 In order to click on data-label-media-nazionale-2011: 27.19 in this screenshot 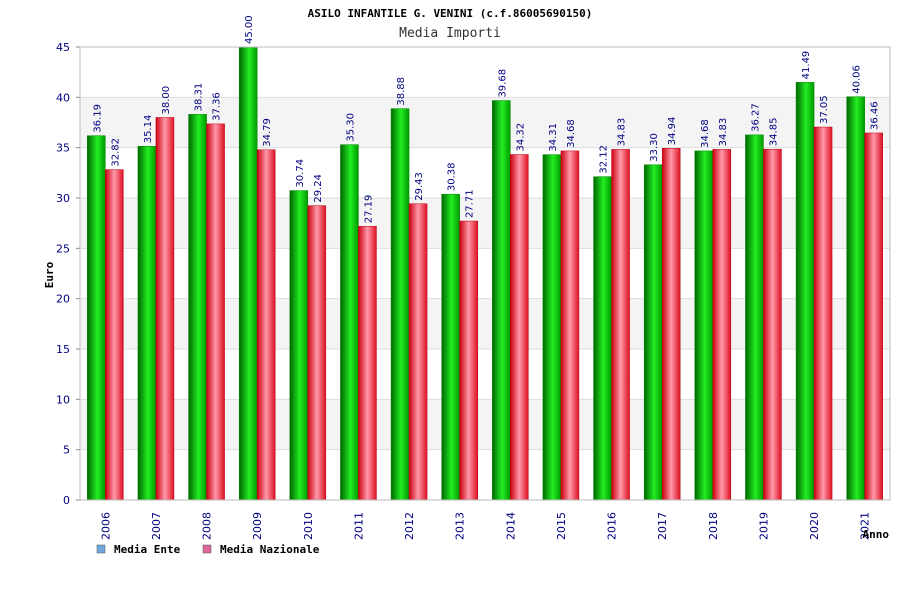, I will do `click(368, 209)`.